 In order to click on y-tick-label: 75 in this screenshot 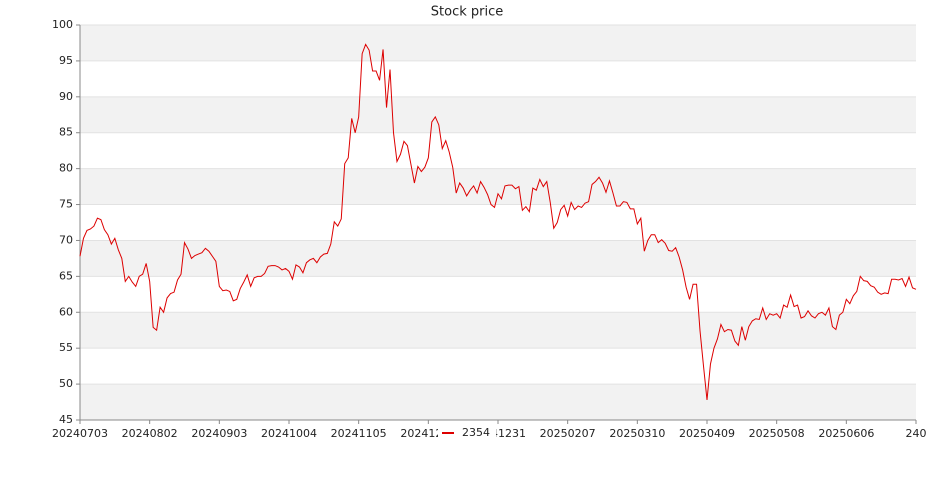, I will do `click(66, 204)`.